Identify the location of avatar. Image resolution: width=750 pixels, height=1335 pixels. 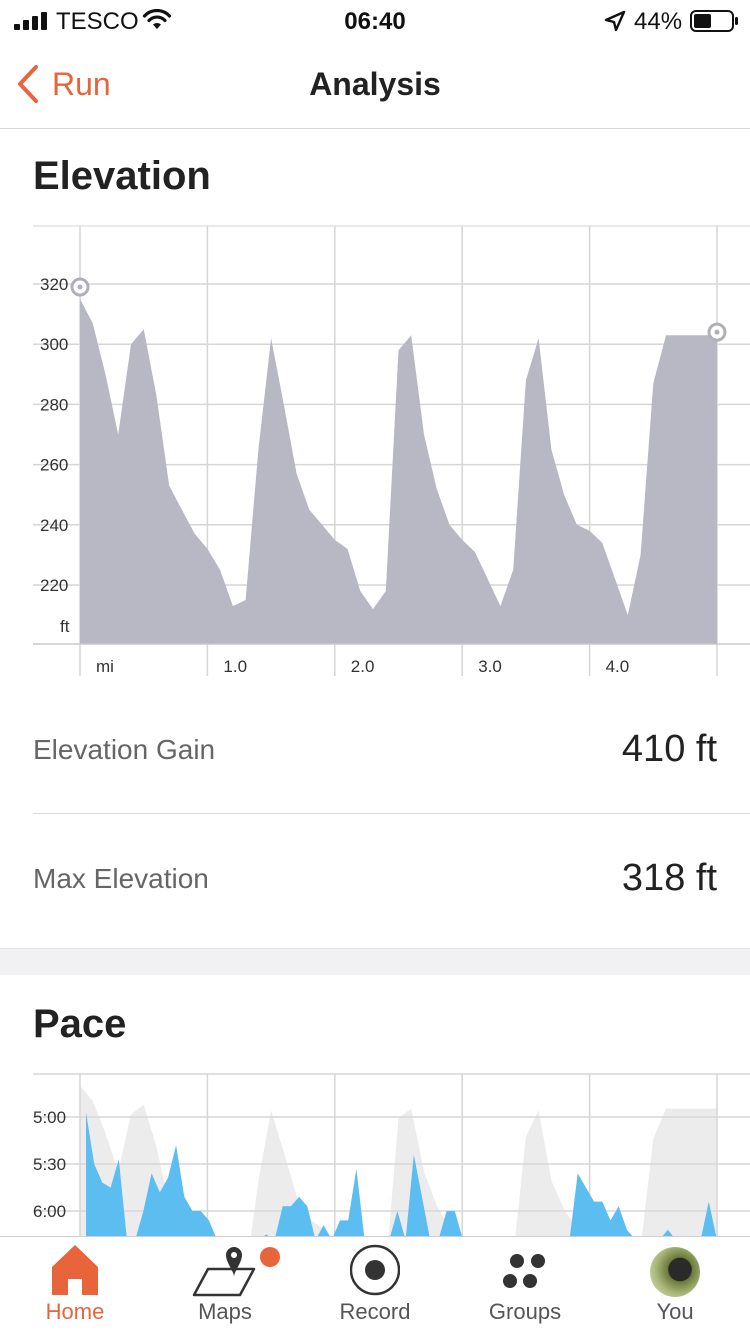
(675, 1272).